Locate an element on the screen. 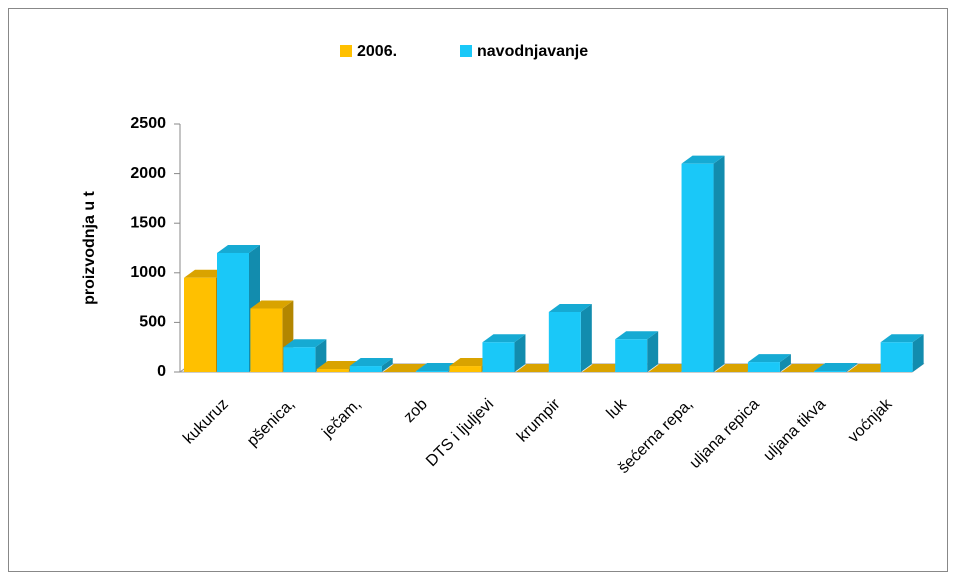 The height and width of the screenshot is (585, 956). legend-label: 2006. is located at coordinates (377, 51).